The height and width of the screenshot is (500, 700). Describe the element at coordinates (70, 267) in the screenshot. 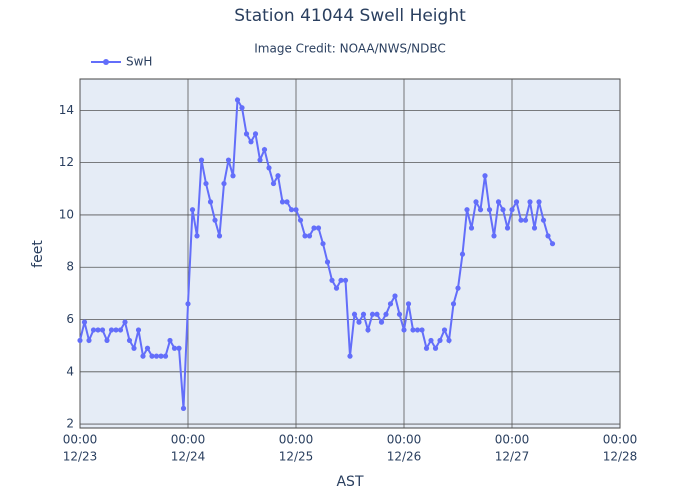

I see `y-tick-label: 8` at that location.